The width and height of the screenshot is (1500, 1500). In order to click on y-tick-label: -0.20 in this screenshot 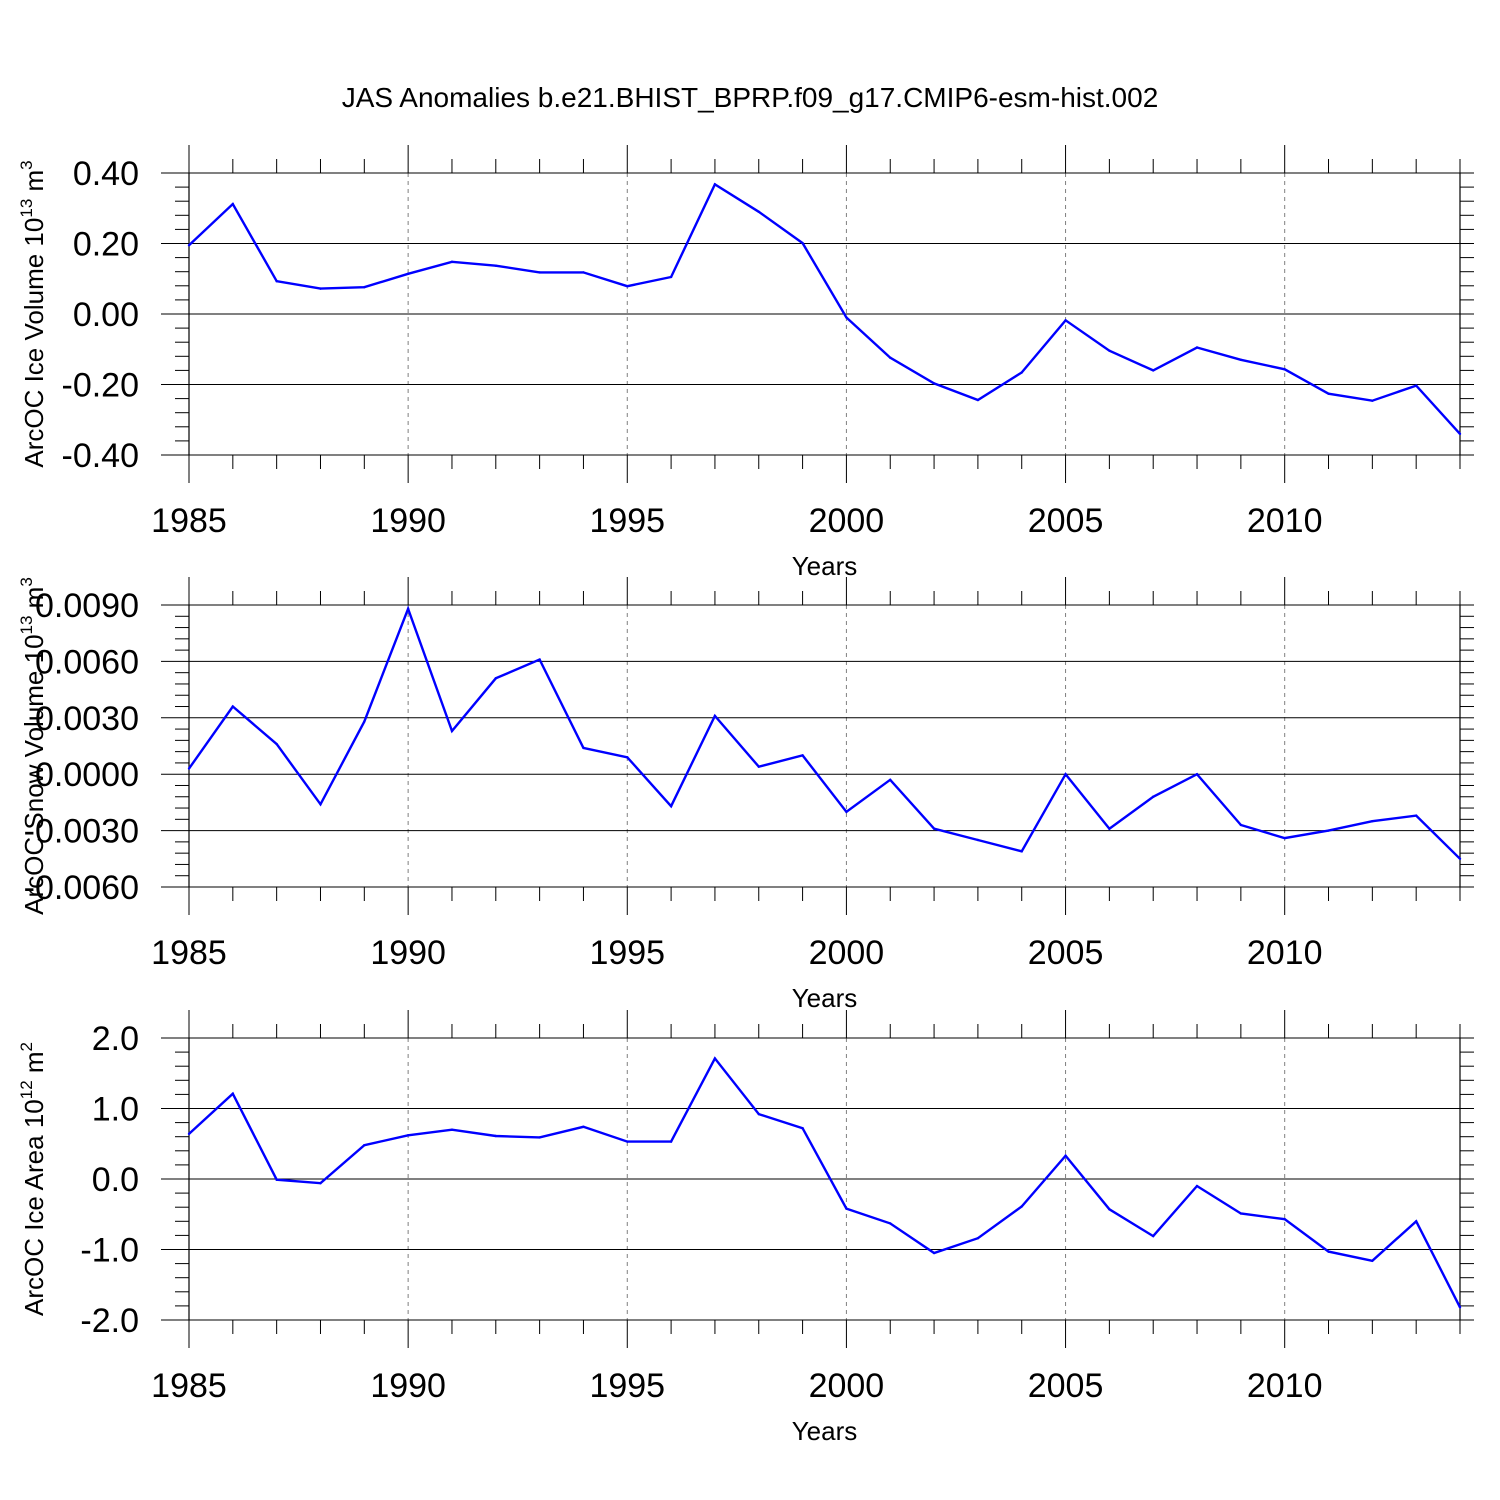, I will do `click(101, 386)`.